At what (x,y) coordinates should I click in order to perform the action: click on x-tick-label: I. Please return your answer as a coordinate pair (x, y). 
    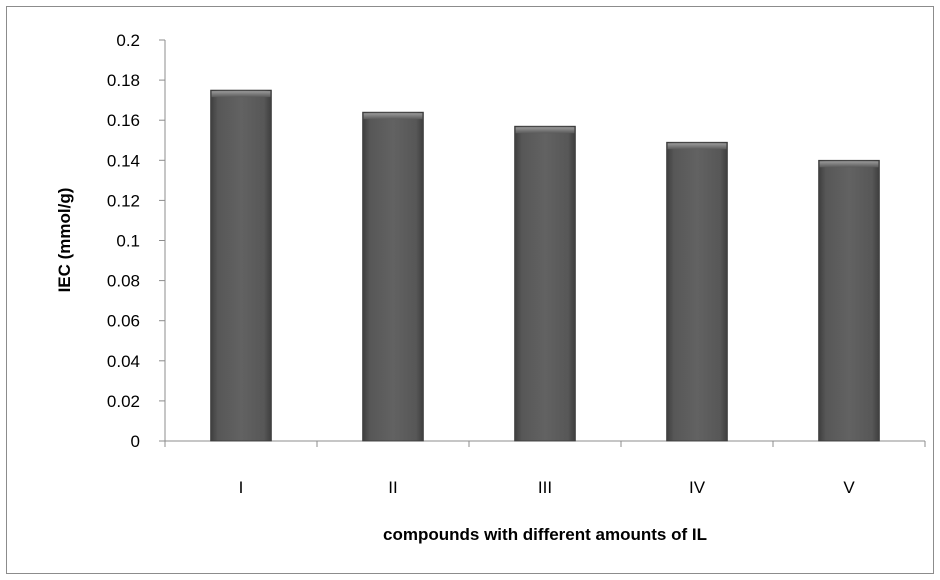
    Looking at the image, I should click on (241, 487).